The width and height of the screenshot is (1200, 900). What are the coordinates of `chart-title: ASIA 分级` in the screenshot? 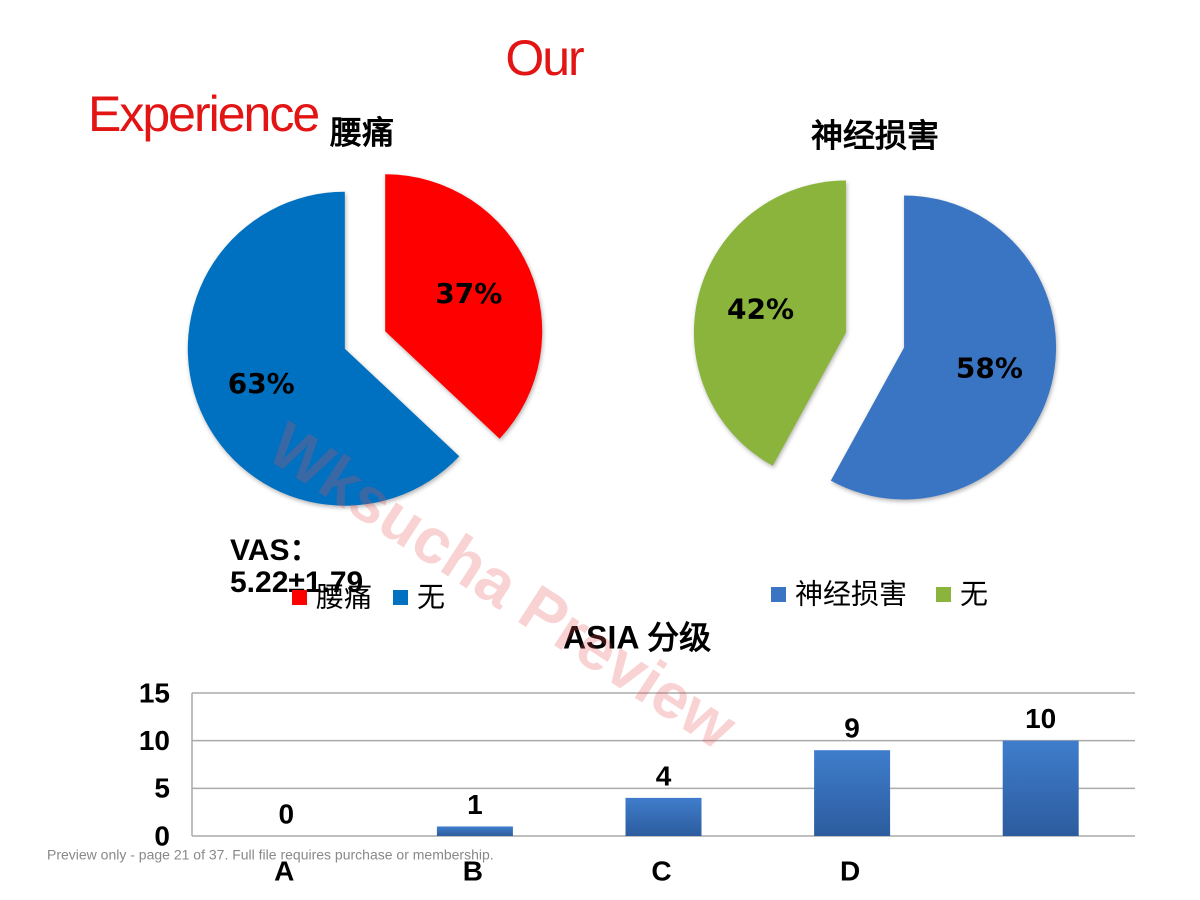 It's located at (637, 637).